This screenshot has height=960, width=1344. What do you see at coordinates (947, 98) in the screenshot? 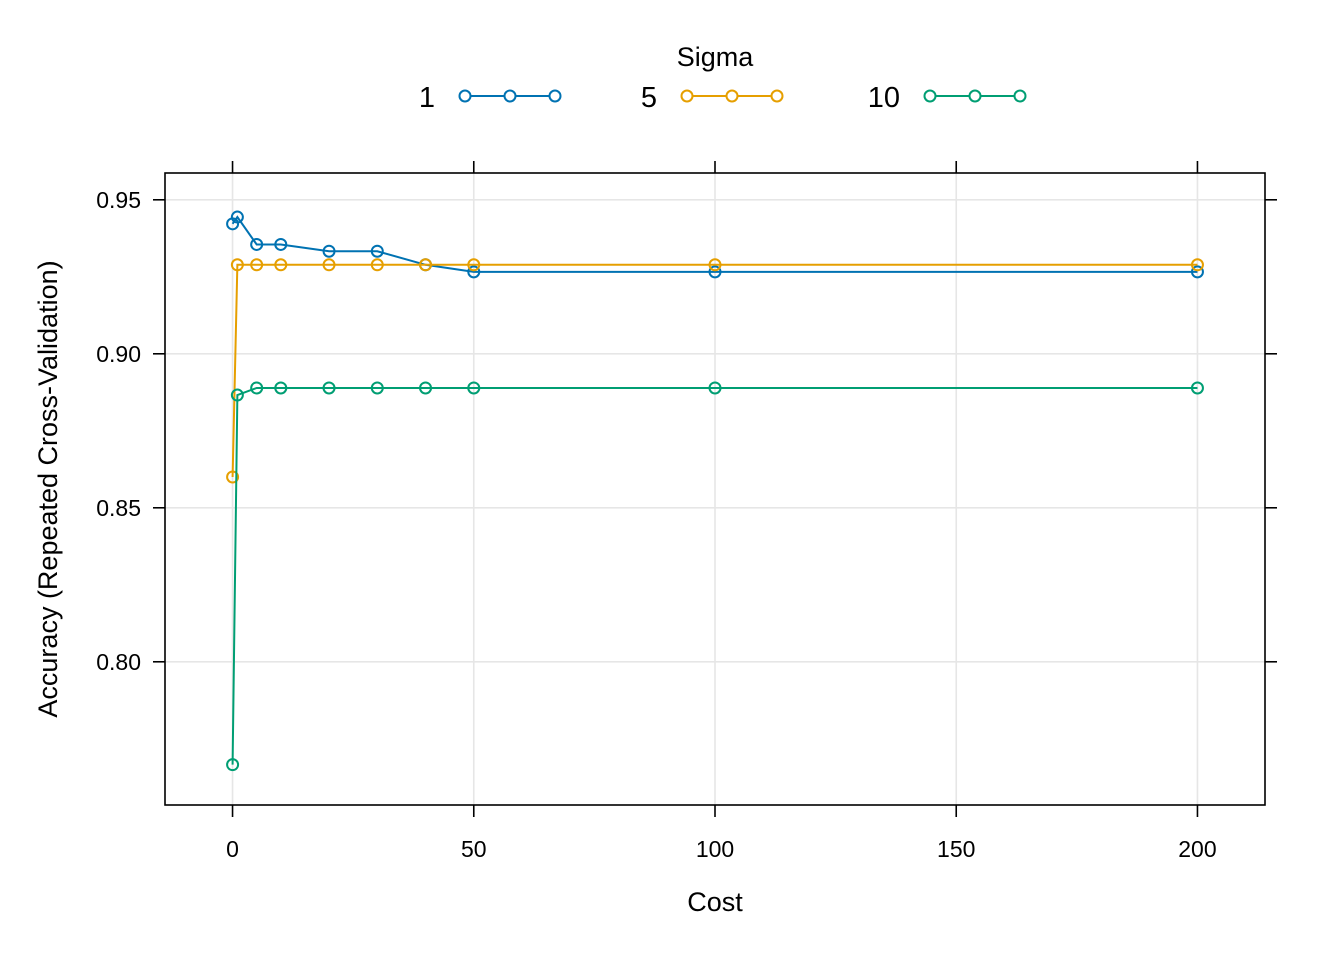
I see `legend-entry-10: 10` at bounding box center [947, 98].